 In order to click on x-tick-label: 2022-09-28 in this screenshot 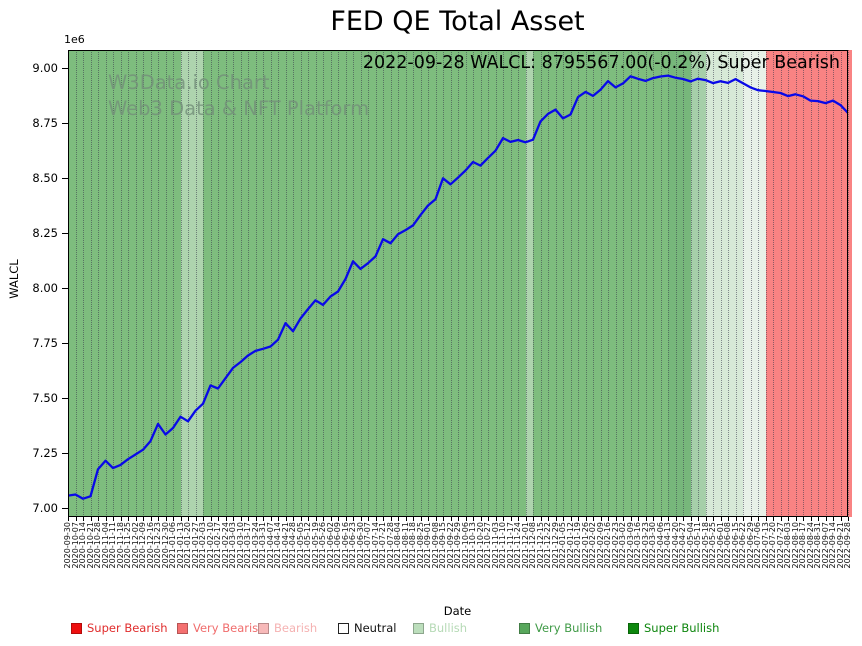, I will do `click(848, 562)`.